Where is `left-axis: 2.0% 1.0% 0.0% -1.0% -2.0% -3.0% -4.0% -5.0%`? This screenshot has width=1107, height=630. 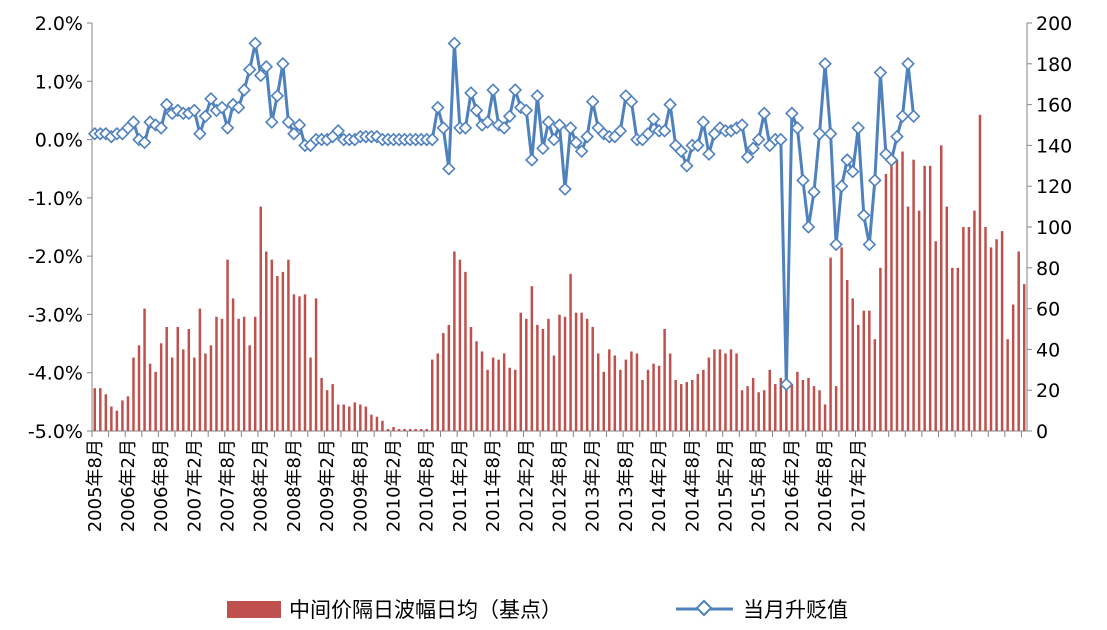
left-axis: 2.0% 1.0% 0.0% -1.0% -2.0% -3.0% -4.0% -5.0% is located at coordinates (60, 228).